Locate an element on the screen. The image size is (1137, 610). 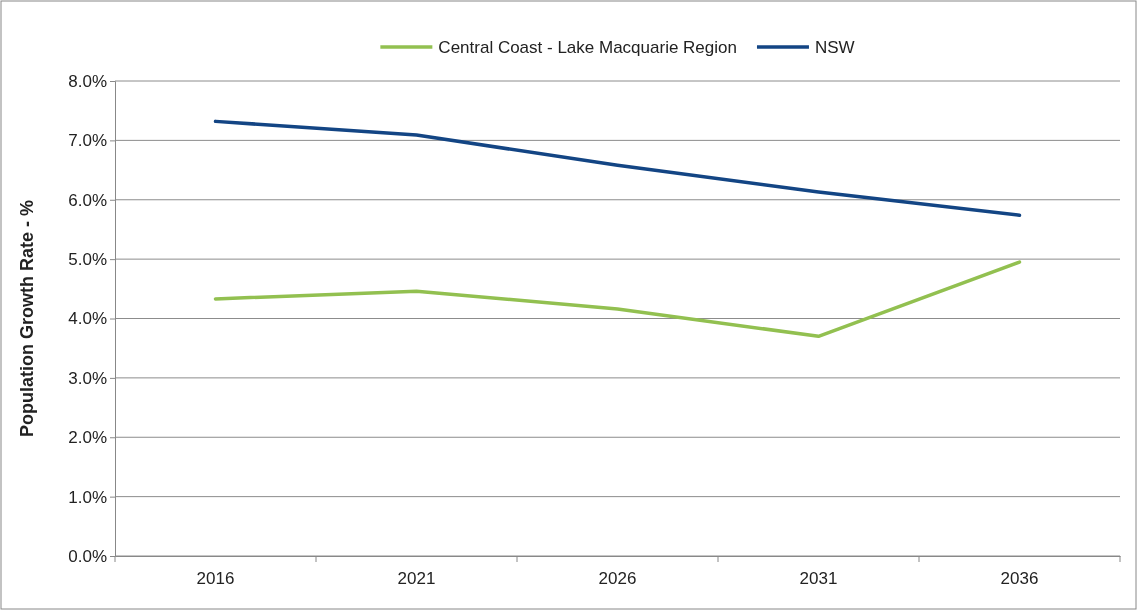
legend-label: NSW is located at coordinates (834, 47).